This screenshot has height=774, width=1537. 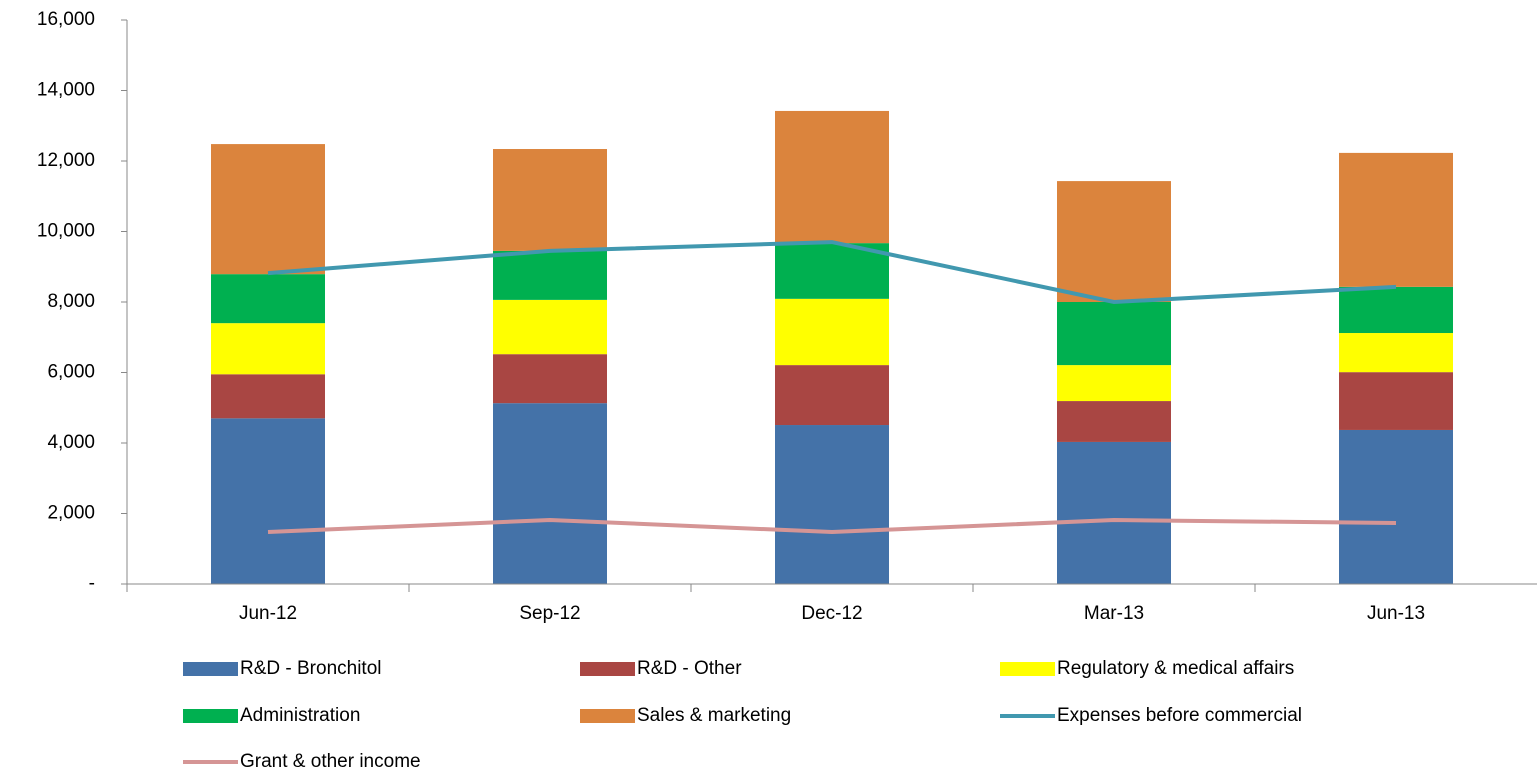 What do you see at coordinates (66, 231) in the screenshot?
I see `y-tick-label: 10,000` at bounding box center [66, 231].